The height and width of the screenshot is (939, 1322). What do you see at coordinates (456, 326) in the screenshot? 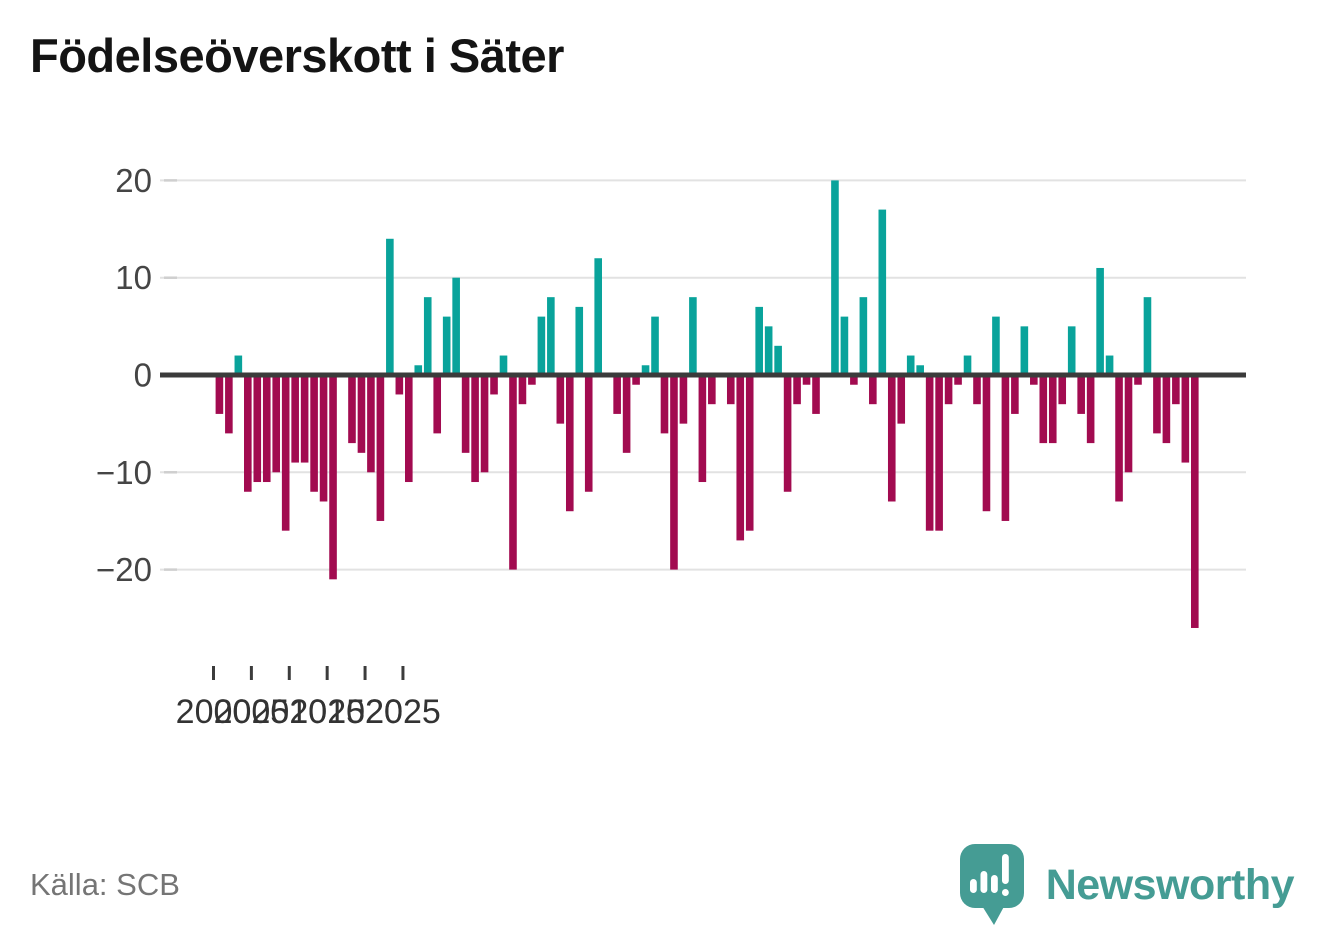
I see `bar-2006Q2` at bounding box center [456, 326].